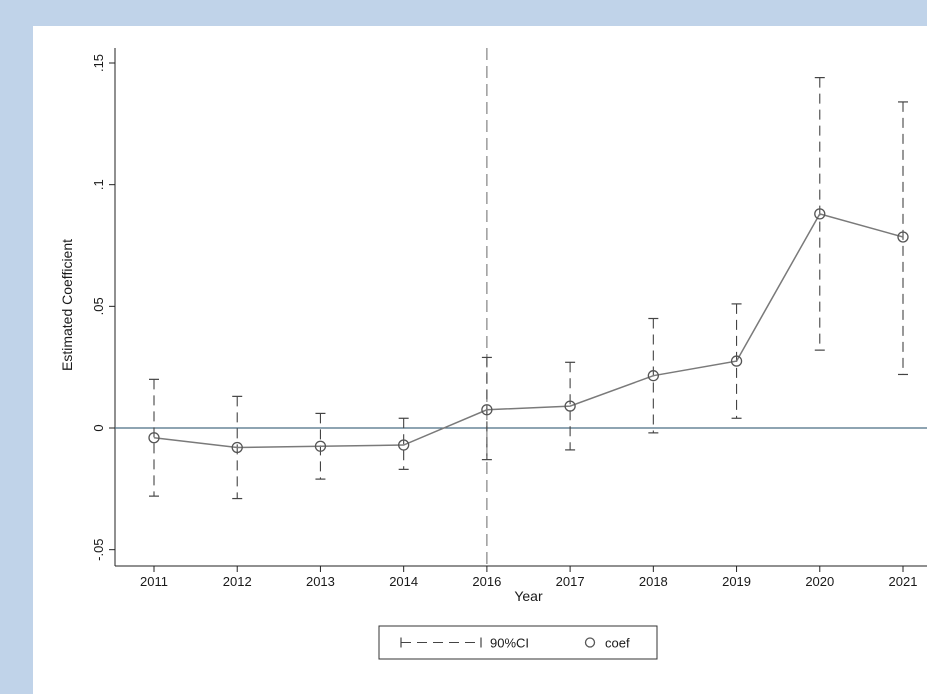  Describe the element at coordinates (736, 581) in the screenshot. I see `x-tick-label: 2019` at that location.